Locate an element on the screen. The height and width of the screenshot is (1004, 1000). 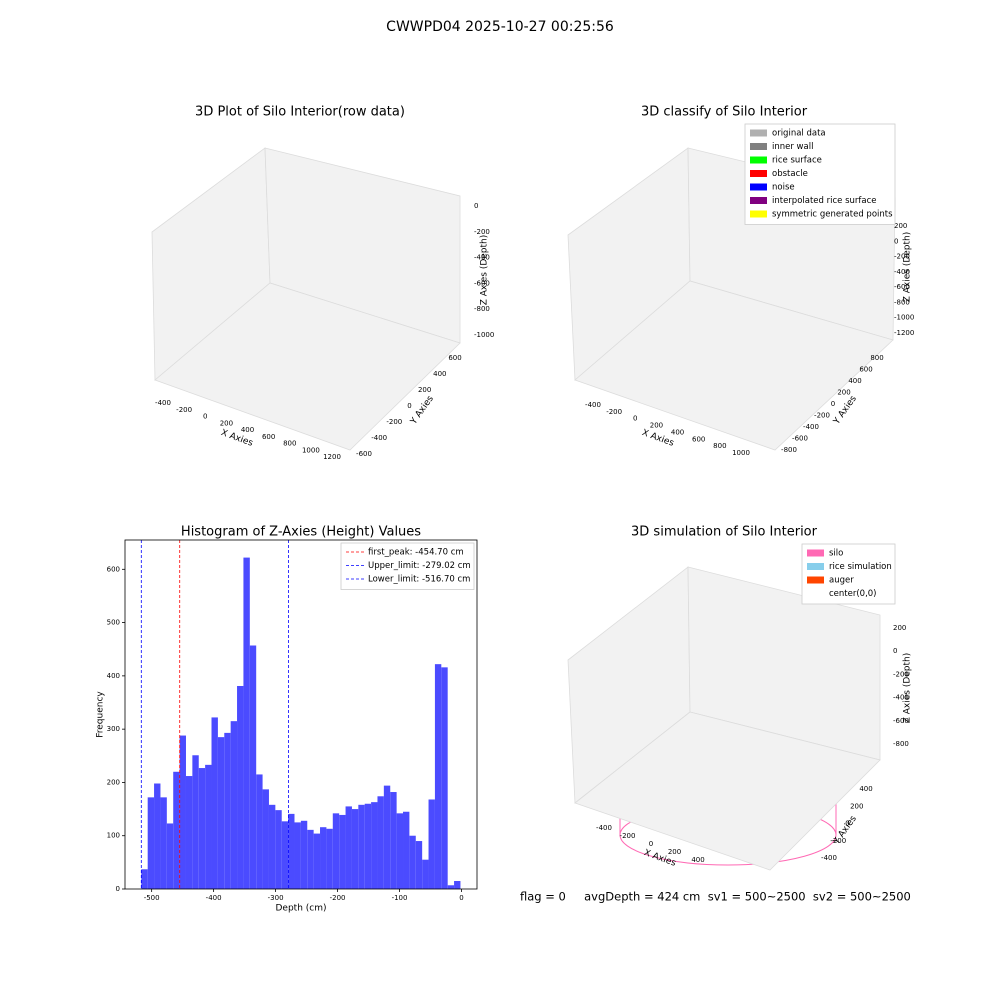
subplot-title: 3D simulation of Silo Interior is located at coordinates (724, 532).